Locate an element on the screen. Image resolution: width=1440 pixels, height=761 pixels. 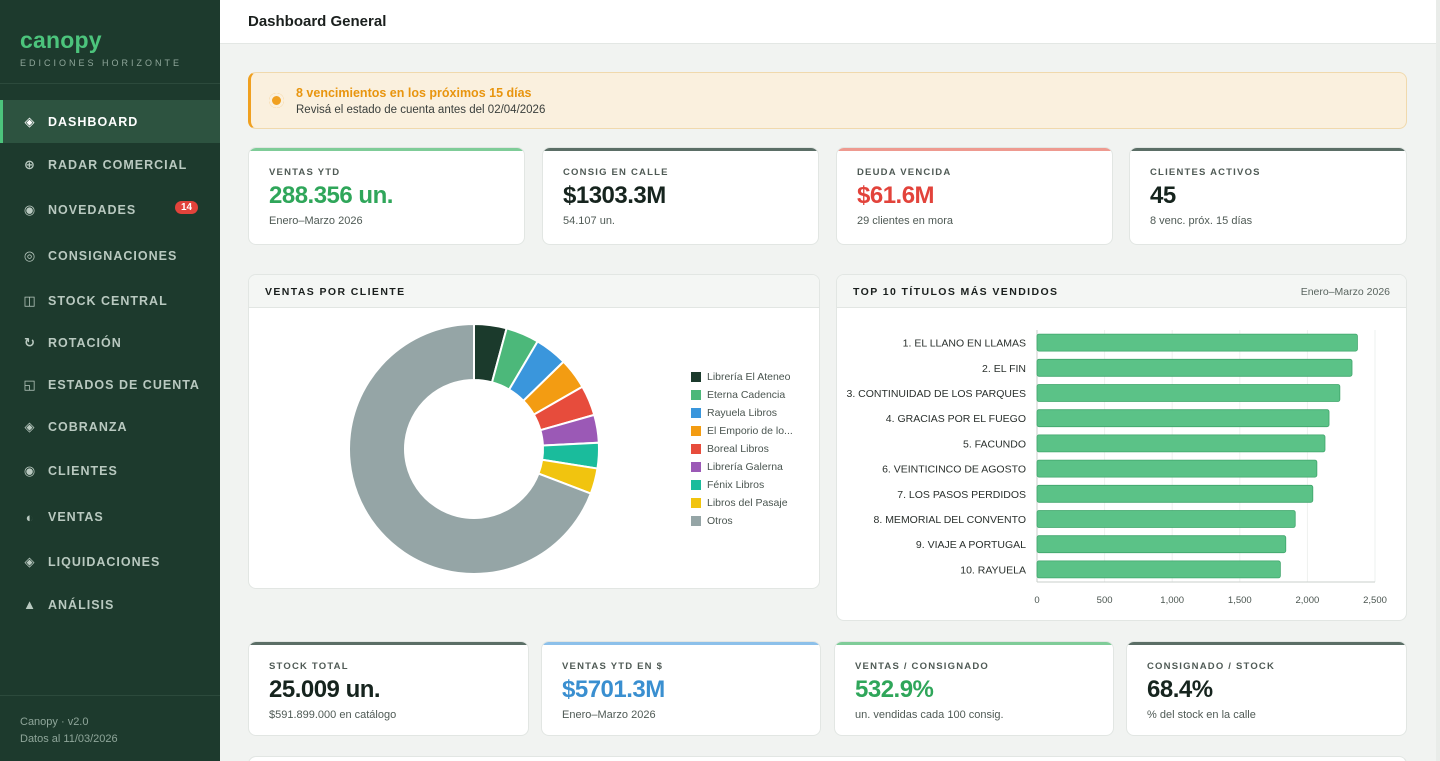
next-panel-edge is located at coordinates (827, 758).